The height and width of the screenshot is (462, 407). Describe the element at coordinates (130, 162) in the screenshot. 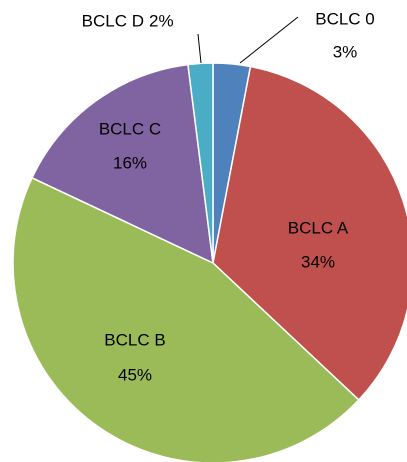

I see `slice-value: 16%` at that location.